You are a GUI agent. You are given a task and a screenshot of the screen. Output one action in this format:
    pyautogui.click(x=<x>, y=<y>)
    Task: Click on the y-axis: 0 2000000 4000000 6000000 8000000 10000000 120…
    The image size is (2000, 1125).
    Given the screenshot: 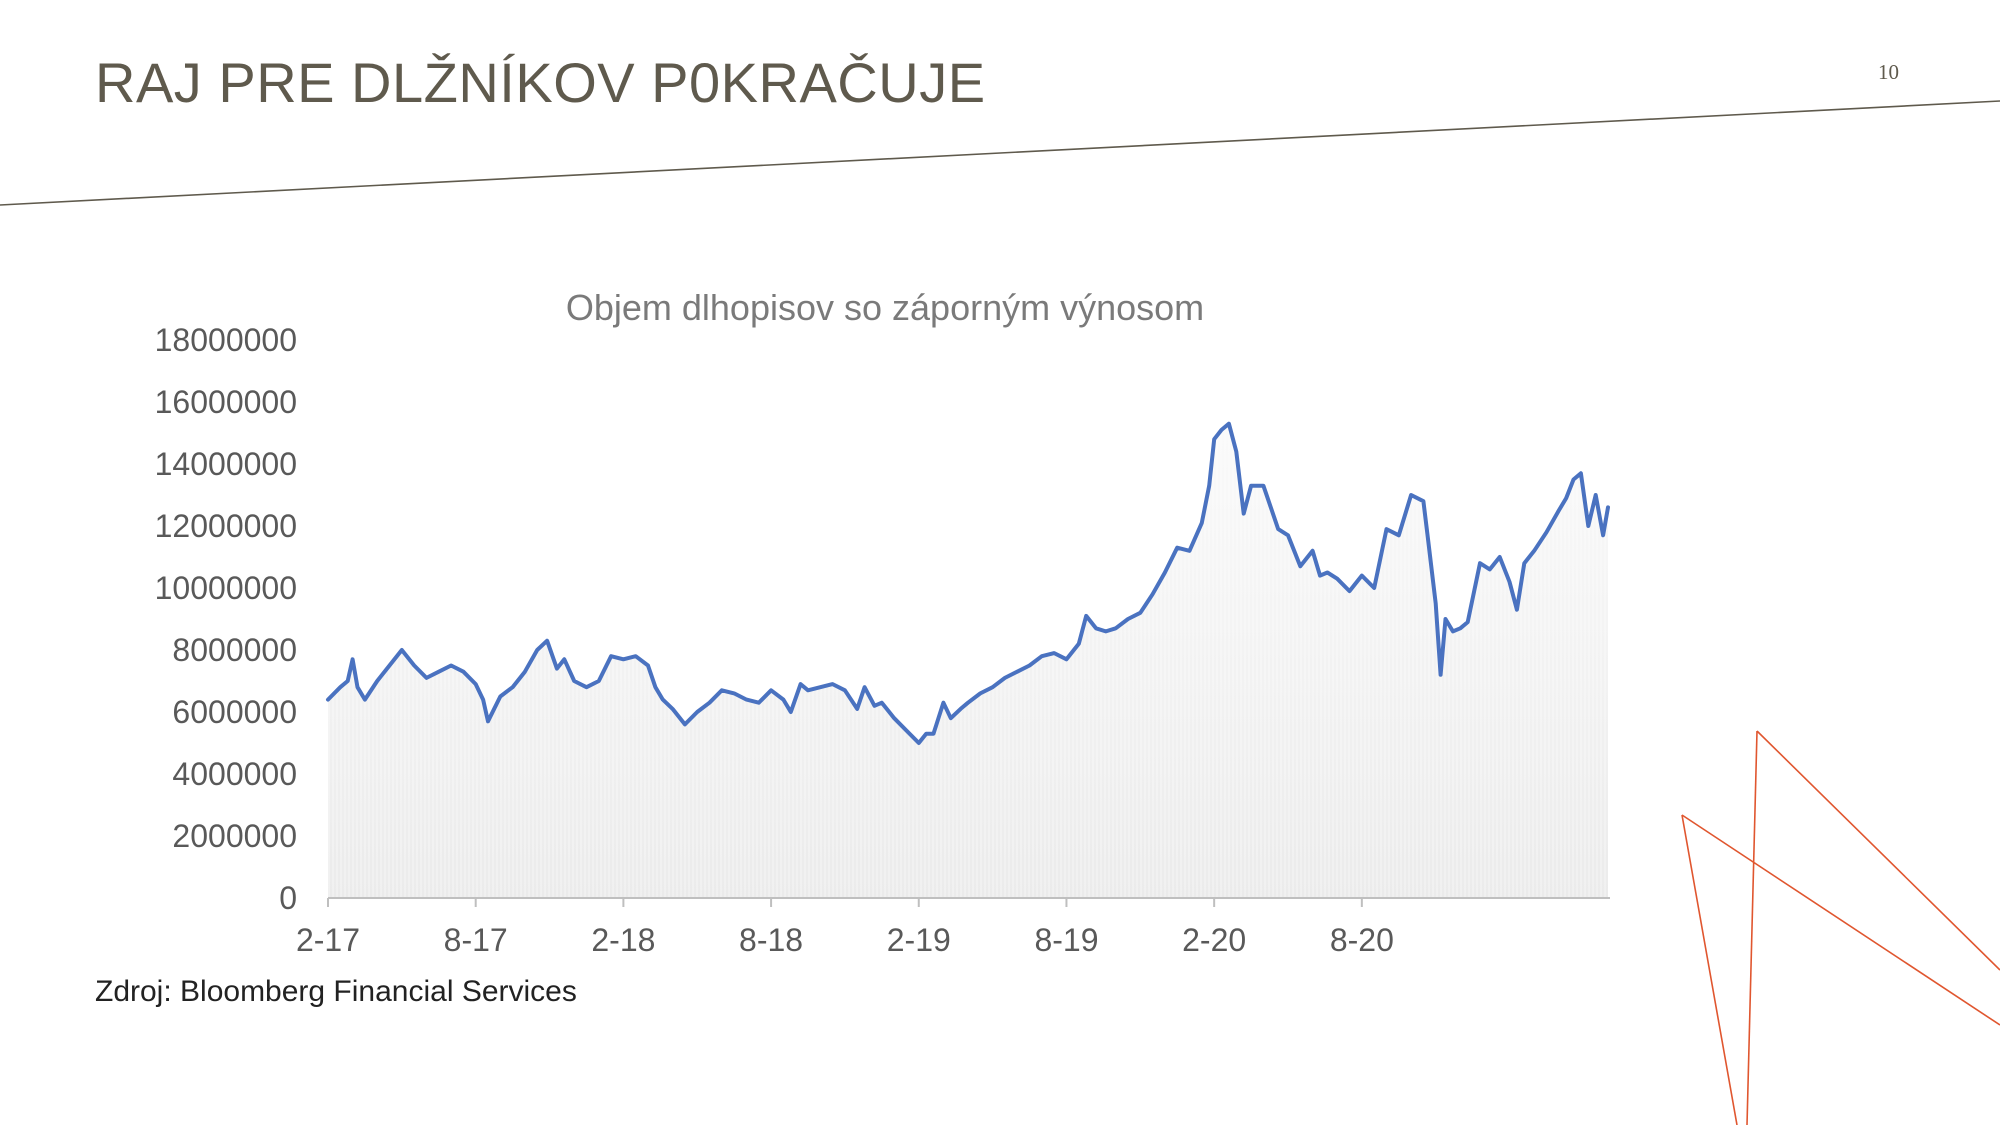 What is the action you would take?
    pyautogui.click(x=226, y=619)
    